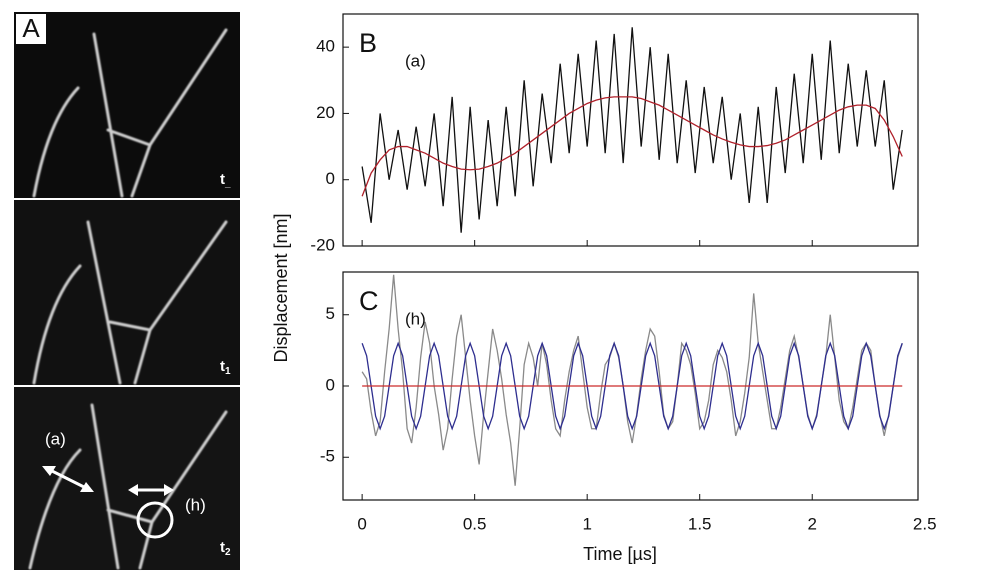  What do you see at coordinates (227, 183) in the screenshot?
I see `t-sub: _` at bounding box center [227, 183].